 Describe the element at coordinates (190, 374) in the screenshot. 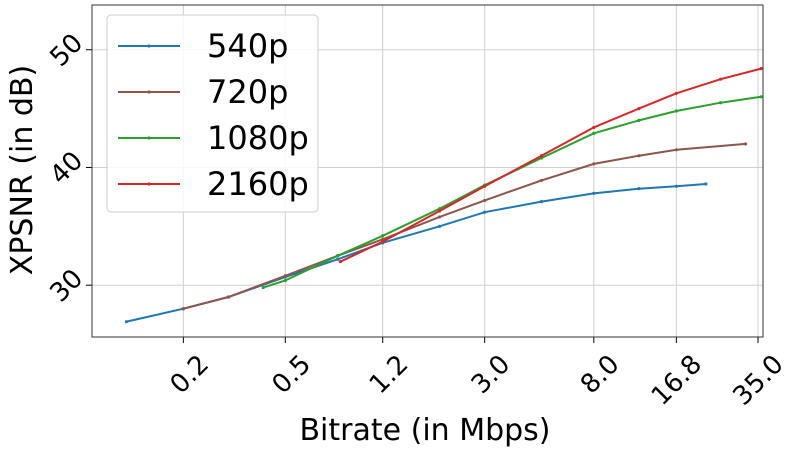

I see `x-tick-label: 0.2` at that location.